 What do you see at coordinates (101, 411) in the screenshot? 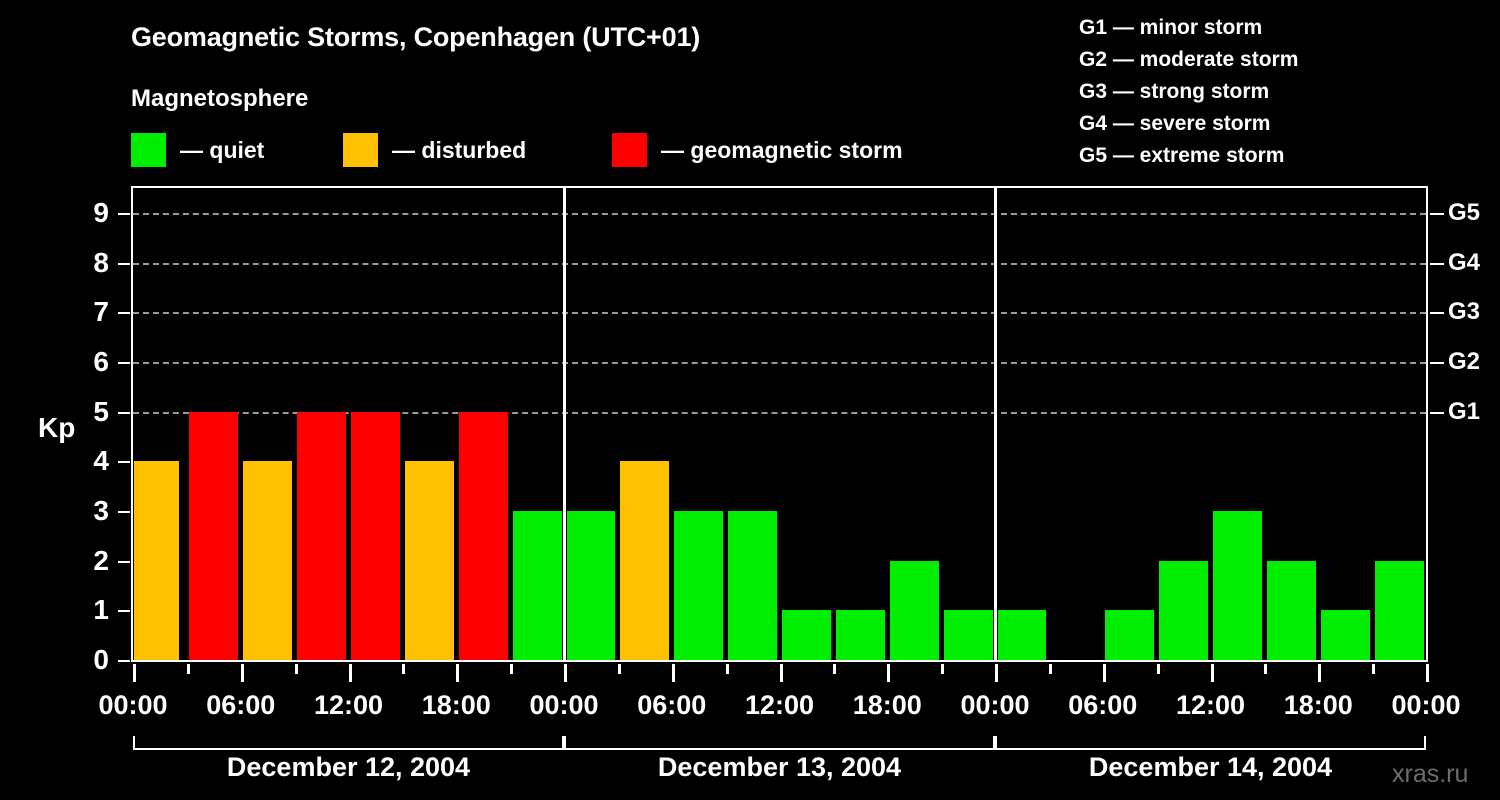
I see `y-tick-label-5: 5` at bounding box center [101, 411].